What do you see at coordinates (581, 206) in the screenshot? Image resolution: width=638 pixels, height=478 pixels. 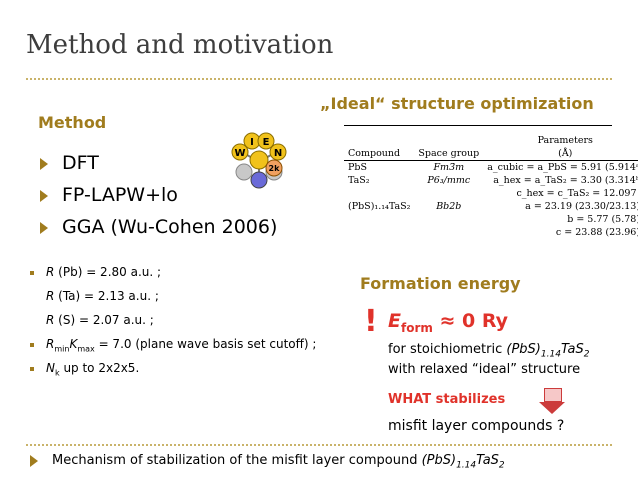 I see `table-cell: a = 23.19 (23.30/23.13)ᶜ` at bounding box center [581, 206].